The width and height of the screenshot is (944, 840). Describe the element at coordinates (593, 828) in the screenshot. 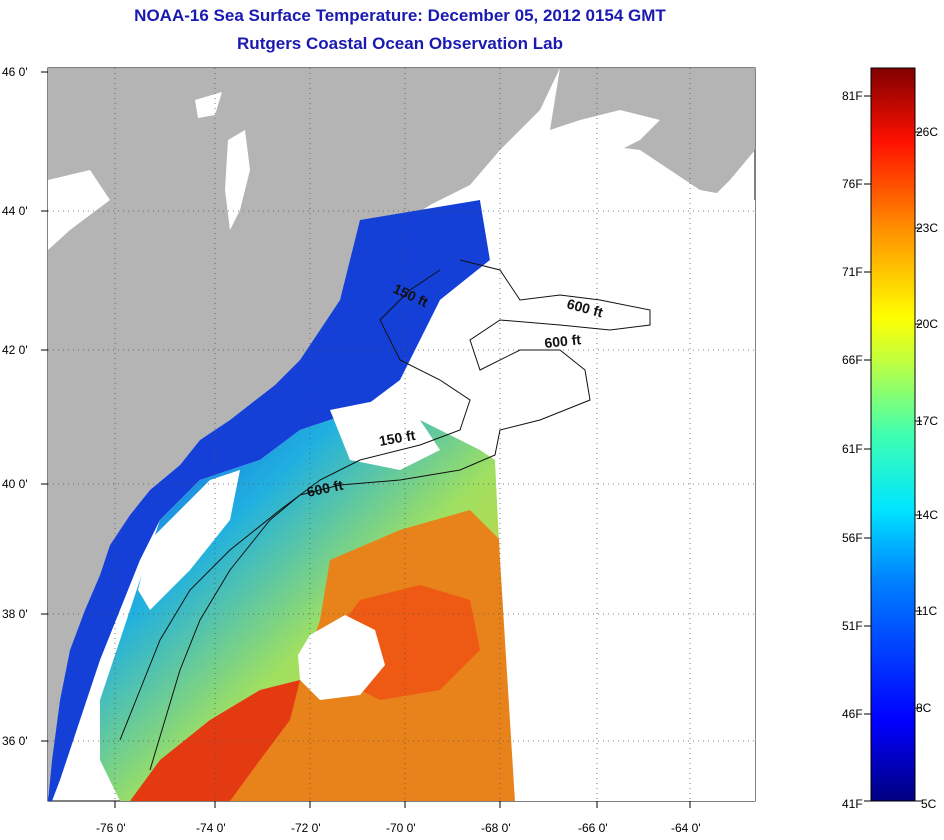

I see `lon-label: -66 0'` at that location.